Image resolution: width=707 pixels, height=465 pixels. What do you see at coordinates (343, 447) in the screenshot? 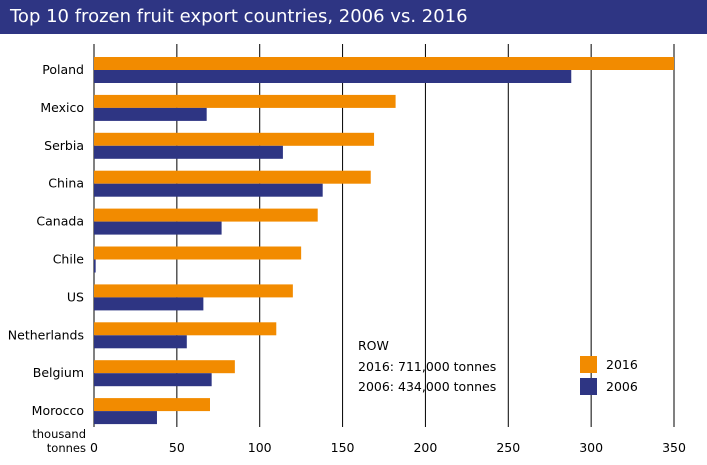
I see `x-tick-150: 150` at bounding box center [343, 447].